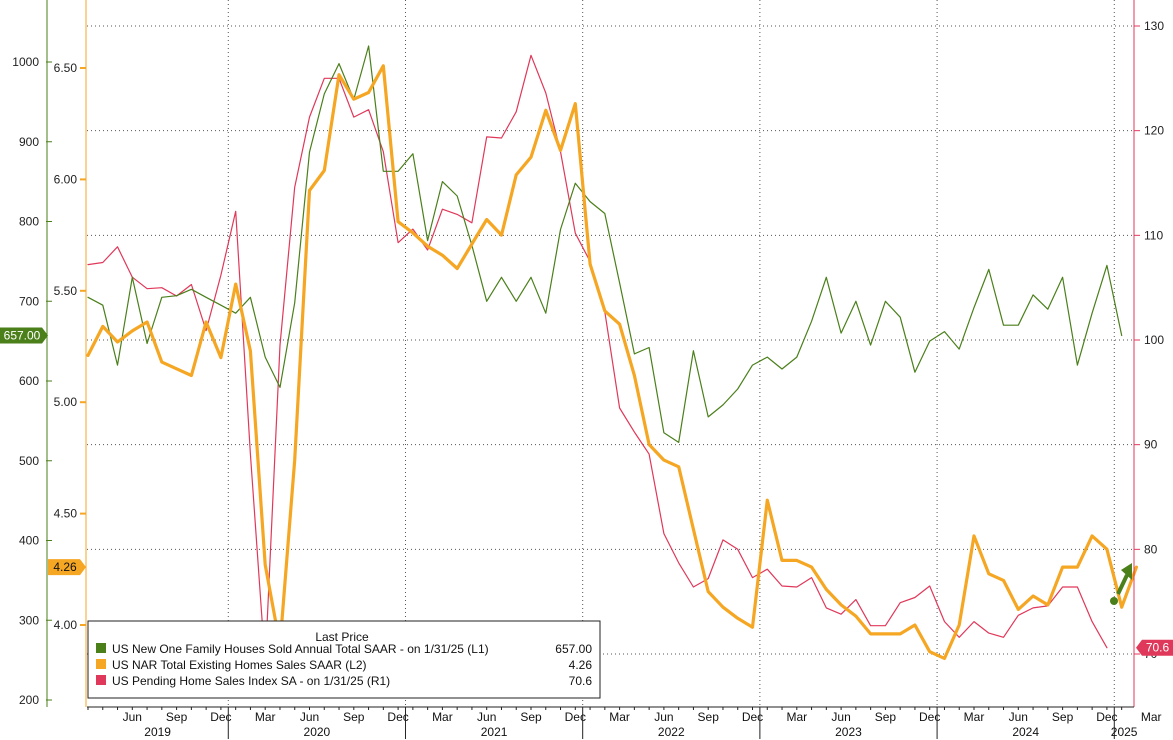 Image resolution: width=1173 pixels, height=740 pixels. What do you see at coordinates (29, 541) in the screenshot?
I see `axis-l1-tick-label: 400` at bounding box center [29, 541].